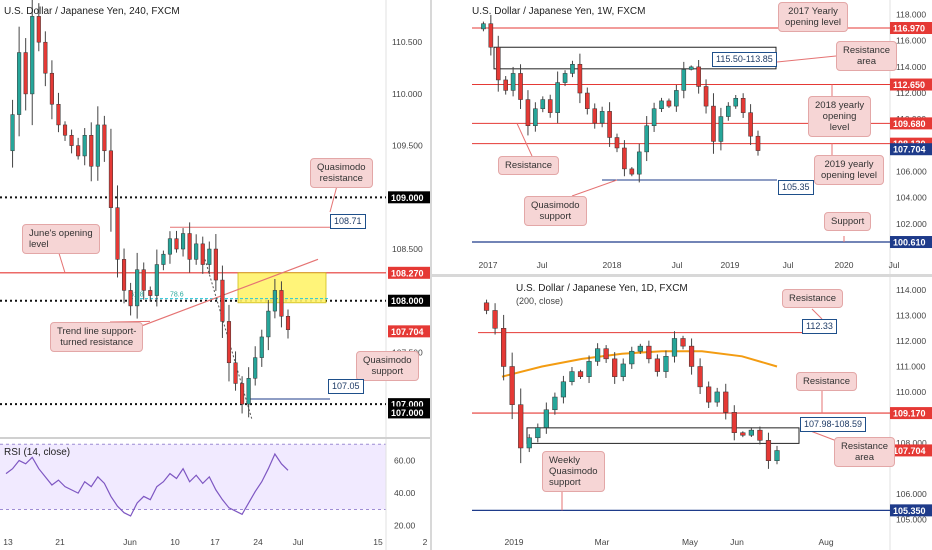 This screenshot has width=932, height=550. I want to click on h4-y-tick-0: 110.500, so click(407, 42).